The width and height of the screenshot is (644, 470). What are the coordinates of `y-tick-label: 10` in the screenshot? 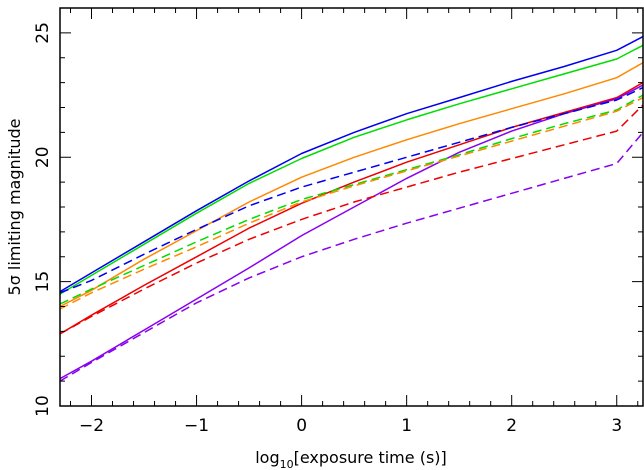 It's located at (43, 406).